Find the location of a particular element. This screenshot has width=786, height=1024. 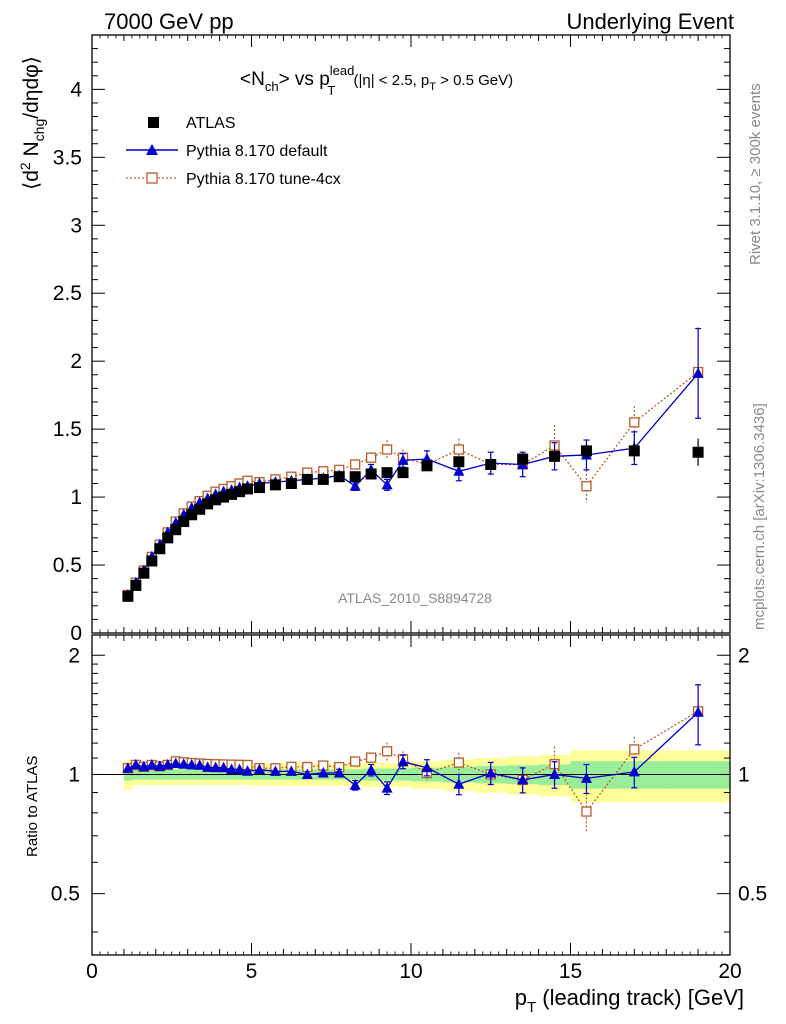

ratio-y-tick-label-right: 1 is located at coordinates (744, 774).